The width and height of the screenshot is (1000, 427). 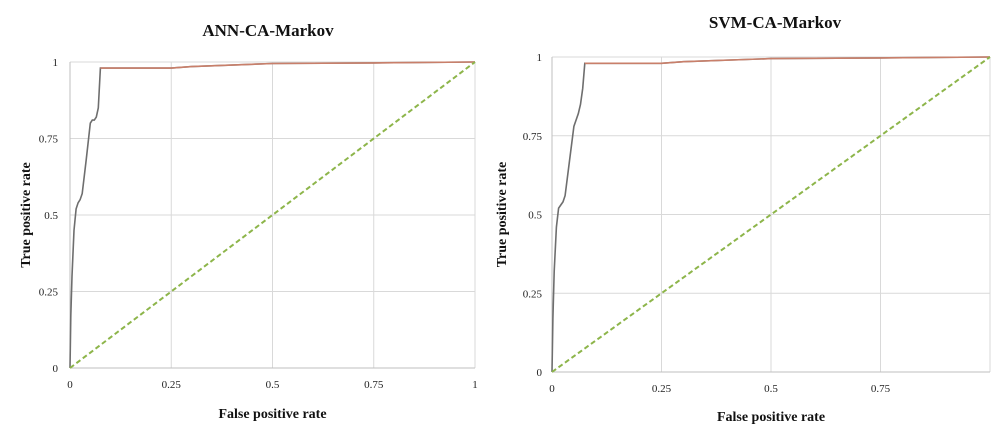 I want to click on x-tick-label: 1, so click(x=475, y=385).